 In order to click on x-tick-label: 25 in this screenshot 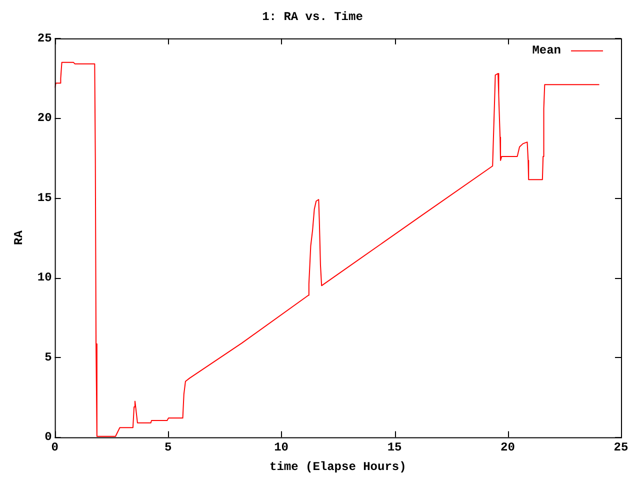, I will do `click(621, 447)`.